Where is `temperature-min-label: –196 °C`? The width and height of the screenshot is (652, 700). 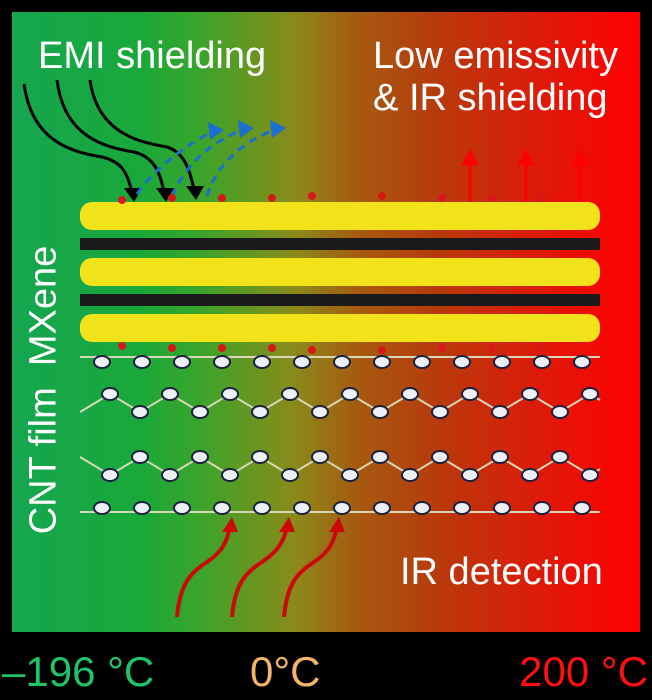 temperature-min-label: –196 °C is located at coordinates (78, 671).